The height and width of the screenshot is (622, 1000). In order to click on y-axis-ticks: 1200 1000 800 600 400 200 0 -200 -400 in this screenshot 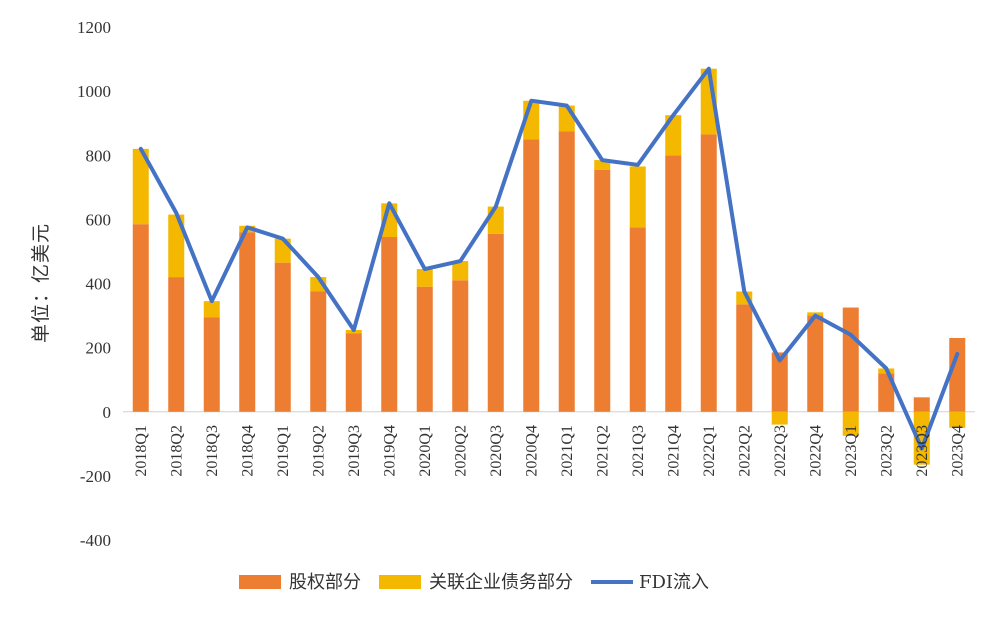, I will do `click(94, 284)`.